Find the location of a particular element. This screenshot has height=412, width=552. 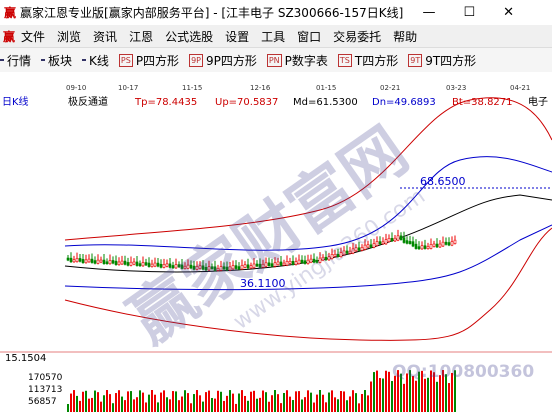

tool-button: 9P 9P四方形 is located at coordinates (223, 60).